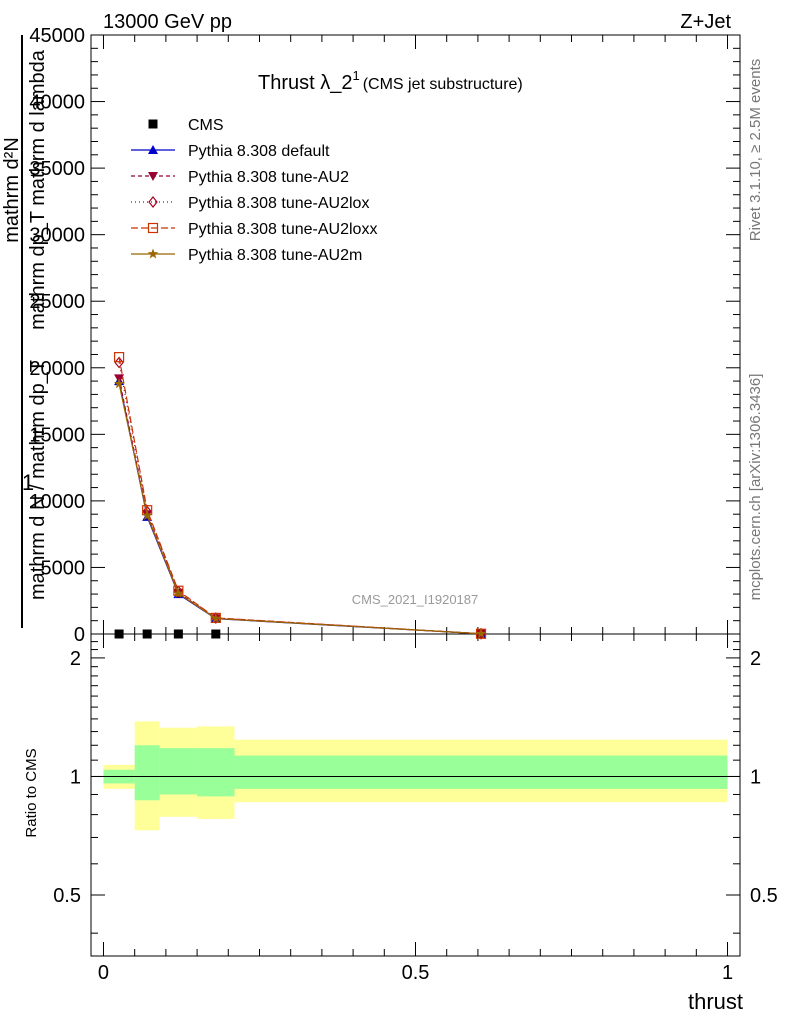  What do you see at coordinates (727, 973) in the screenshot?
I see `x-tick-label: 1` at bounding box center [727, 973].